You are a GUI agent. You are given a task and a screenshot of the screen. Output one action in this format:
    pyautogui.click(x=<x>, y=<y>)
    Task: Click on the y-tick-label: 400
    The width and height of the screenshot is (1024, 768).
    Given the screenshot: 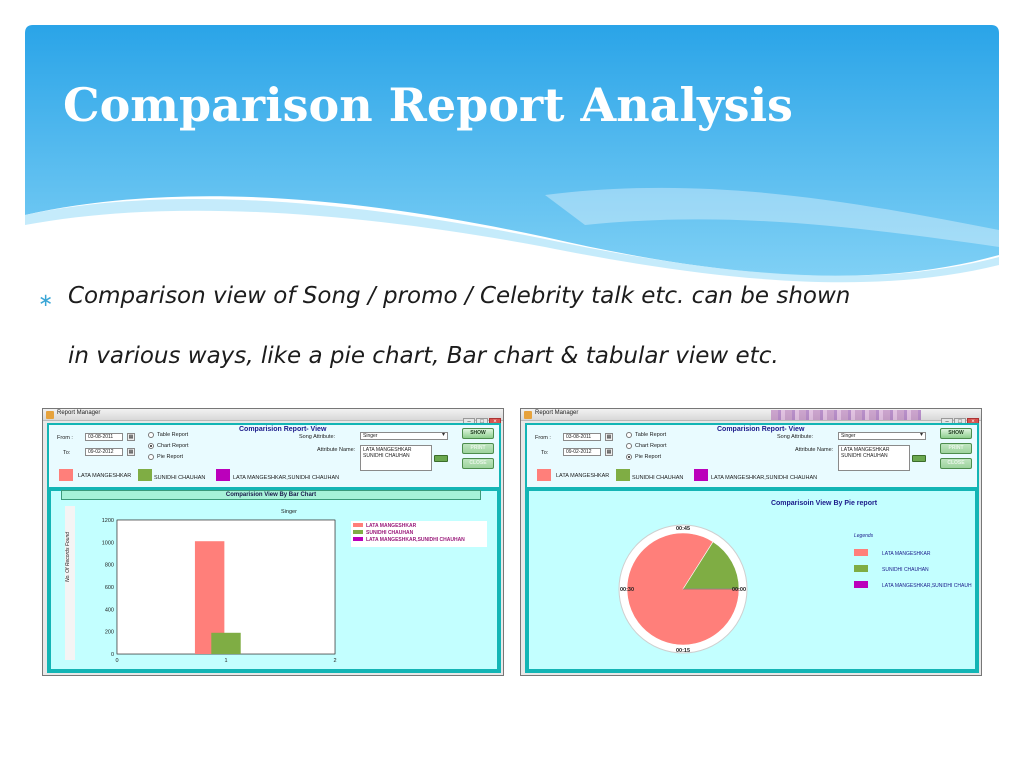 What is the action you would take?
    pyautogui.click(x=109, y=610)
    